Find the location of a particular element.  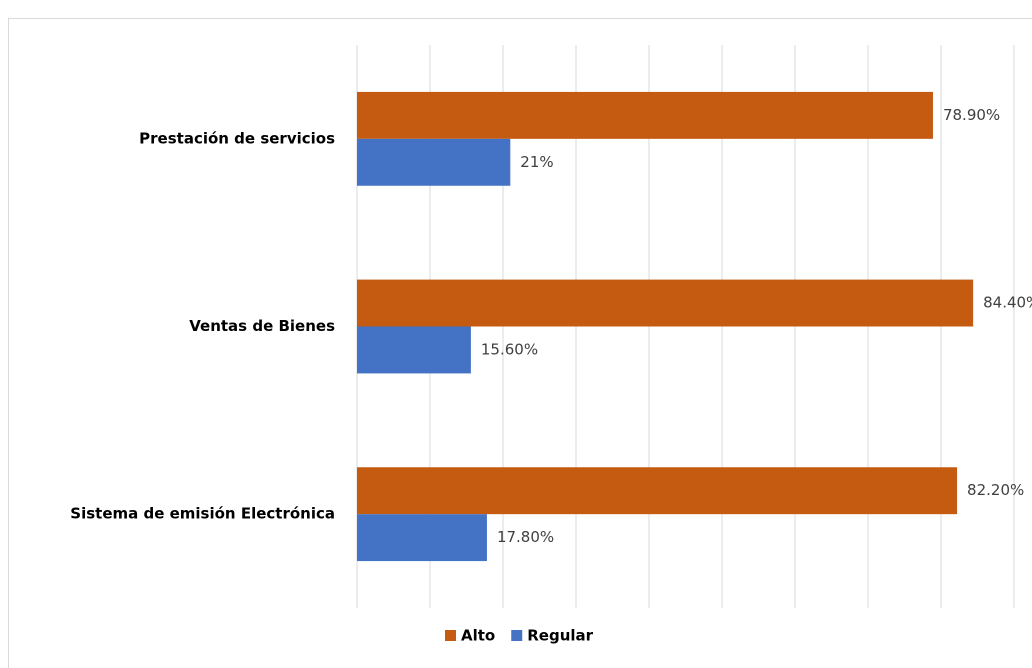

category-label: Ventas de Bienes is located at coordinates (262, 326).